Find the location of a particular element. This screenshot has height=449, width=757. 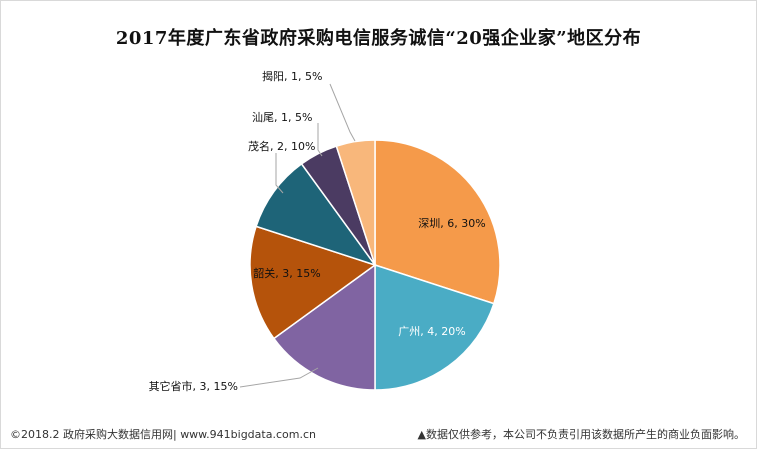

slice-label-3: 其它省市, 3, 15% is located at coordinates (193, 386).